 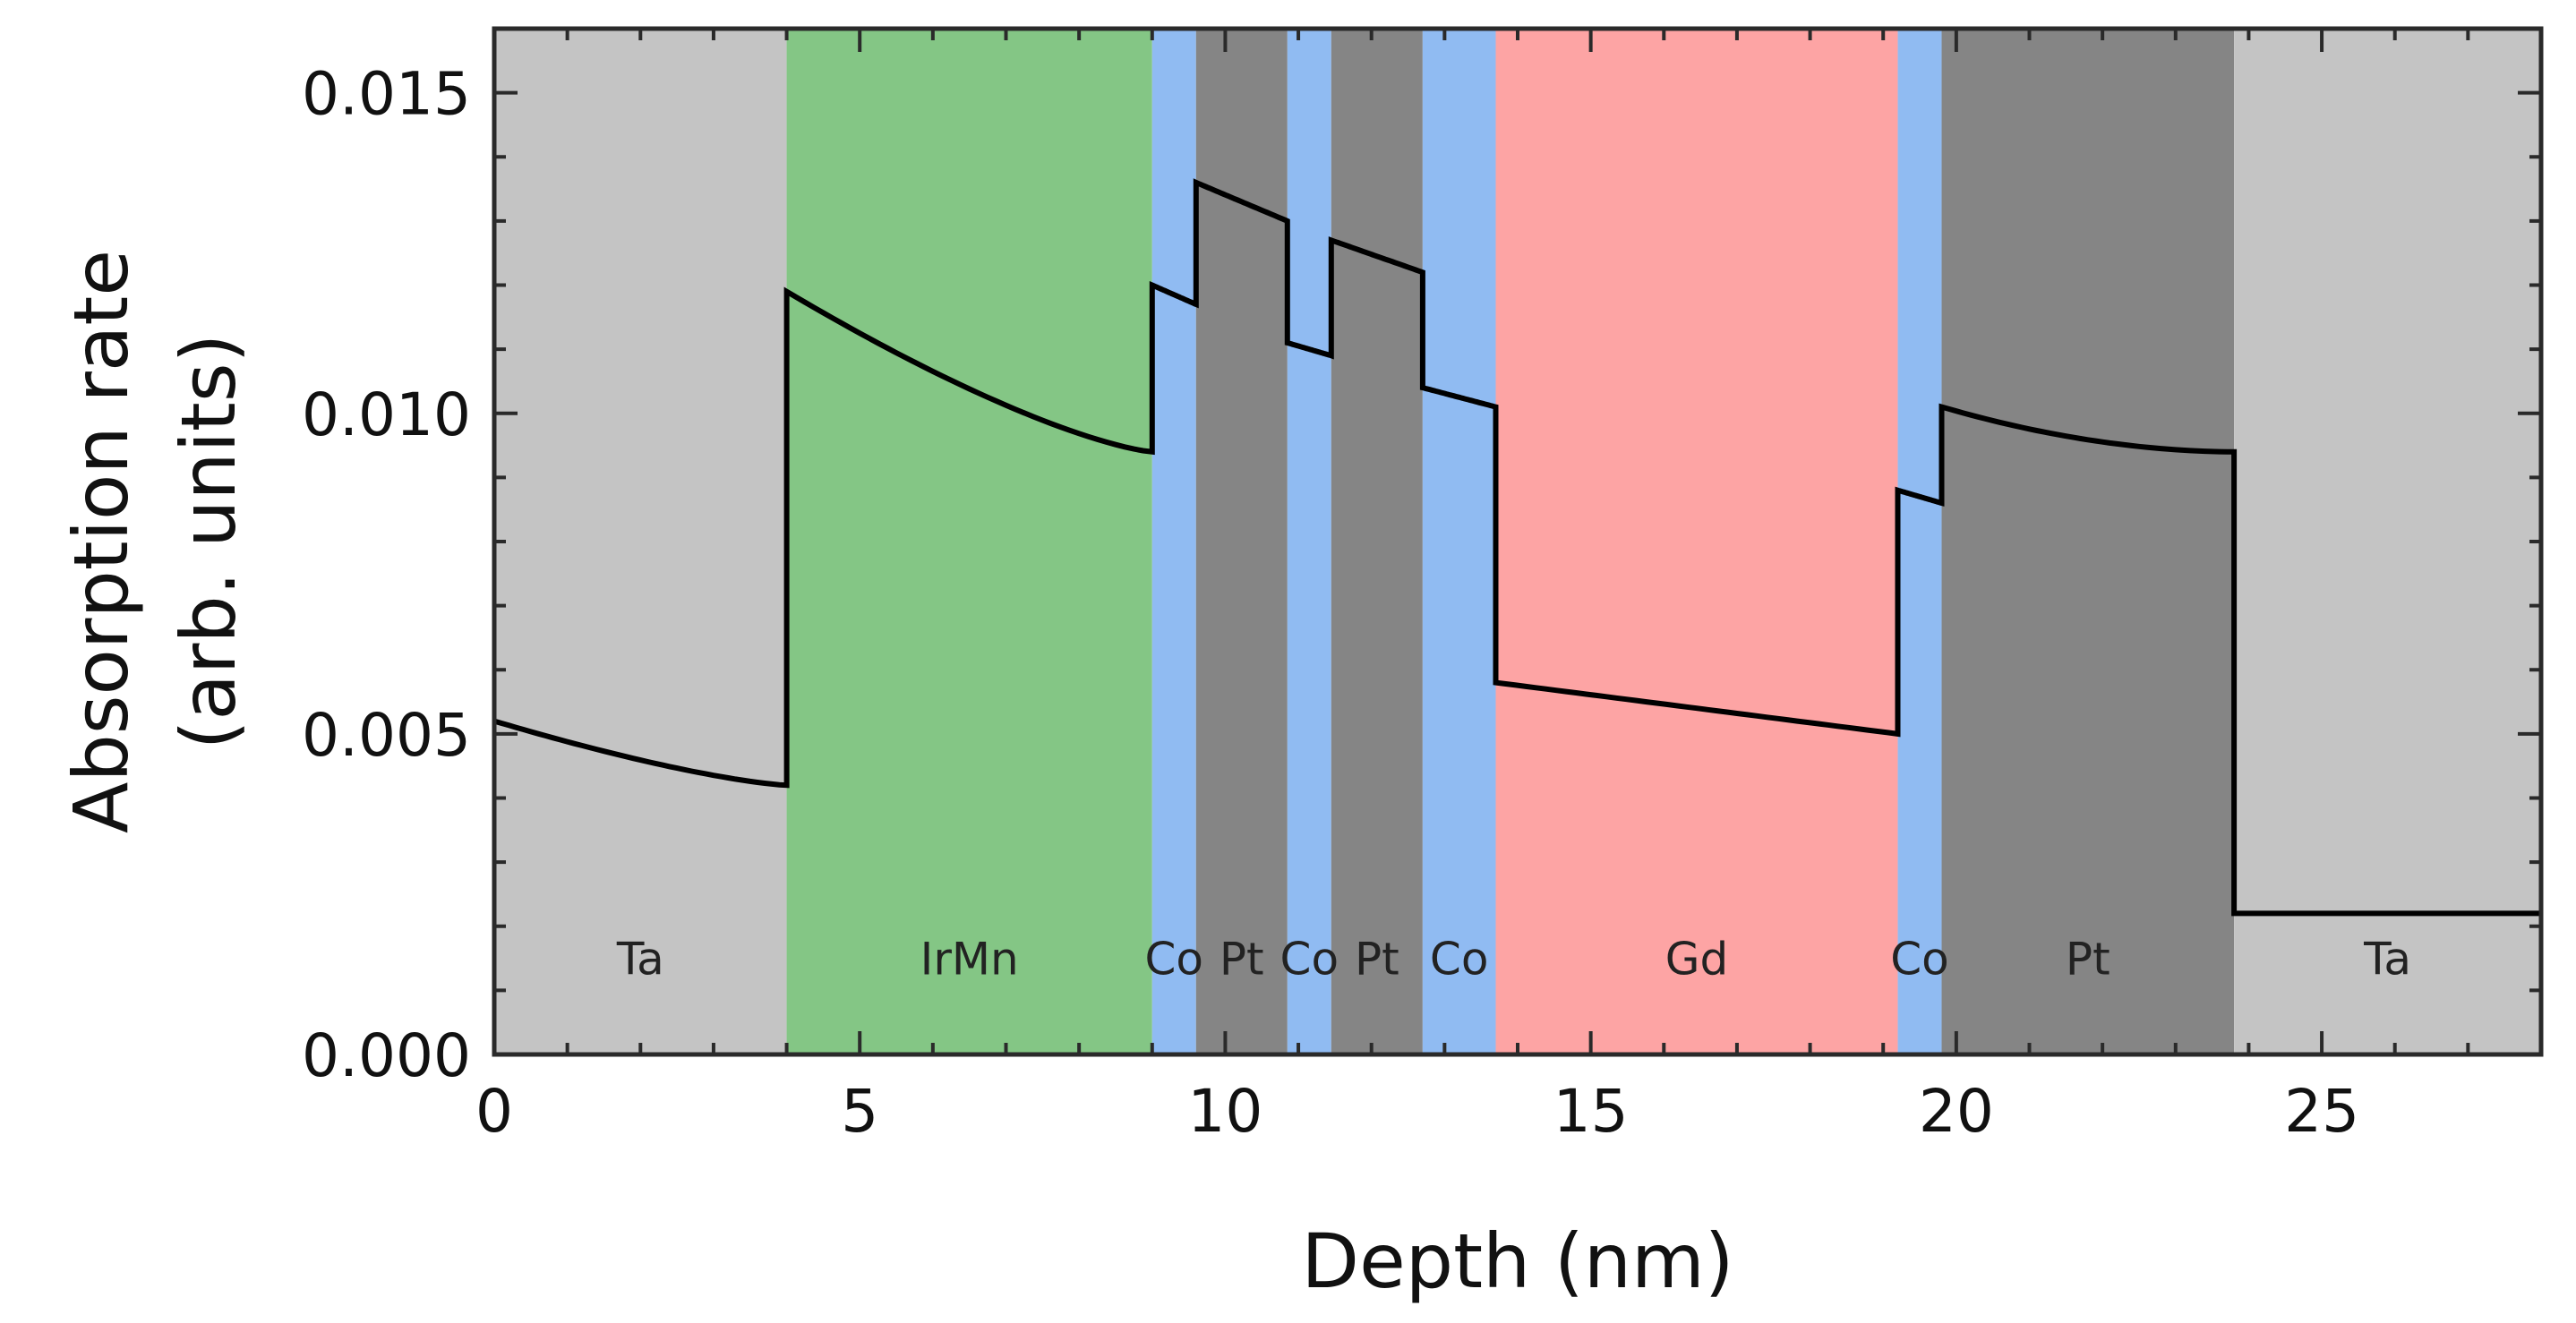 I want to click on layer-band-irmn, so click(x=969, y=541).